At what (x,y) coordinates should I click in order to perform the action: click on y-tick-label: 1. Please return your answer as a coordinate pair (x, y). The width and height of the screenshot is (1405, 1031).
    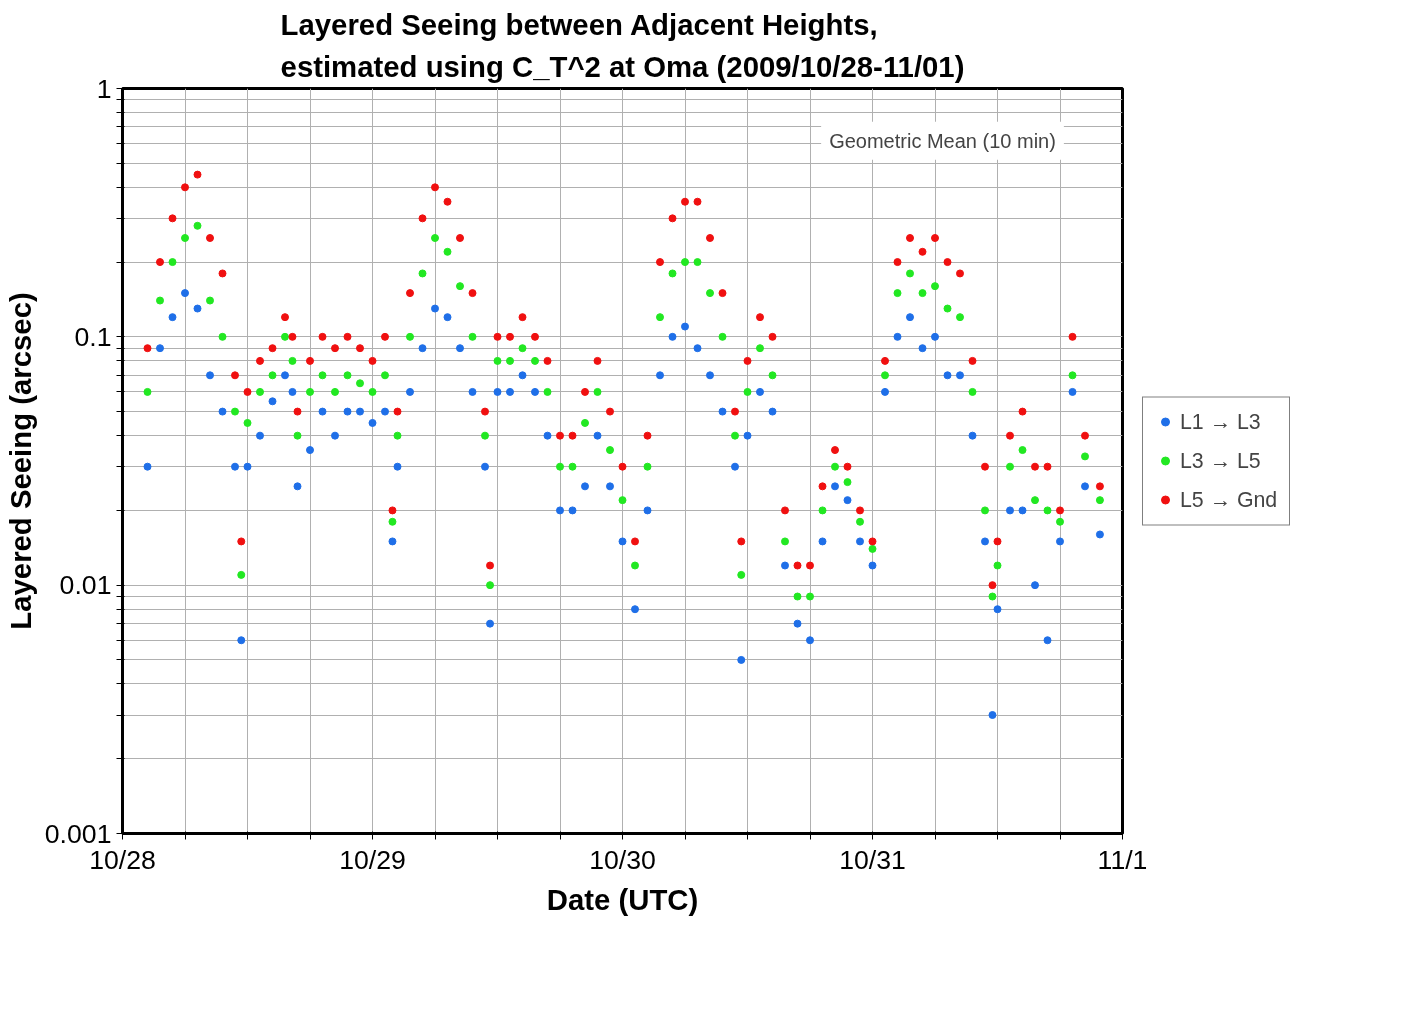
    Looking at the image, I should click on (104, 88).